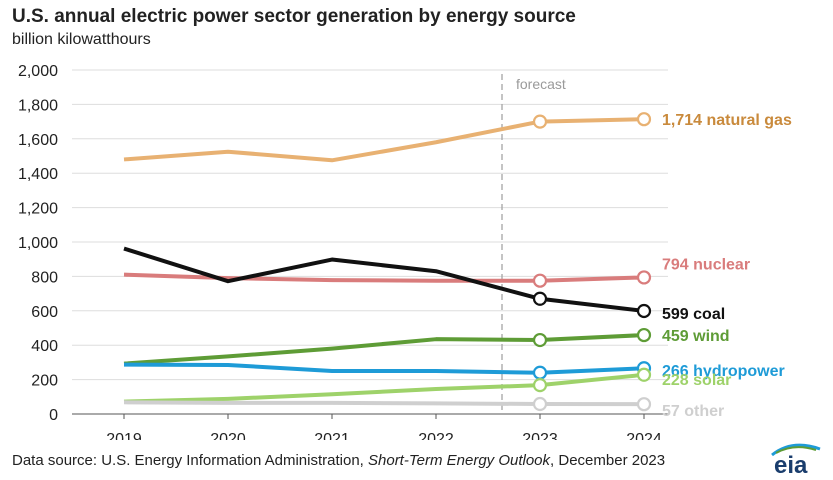 The height and width of the screenshot is (480, 833). I want to click on x-tick-label: 2020, so click(228, 435).